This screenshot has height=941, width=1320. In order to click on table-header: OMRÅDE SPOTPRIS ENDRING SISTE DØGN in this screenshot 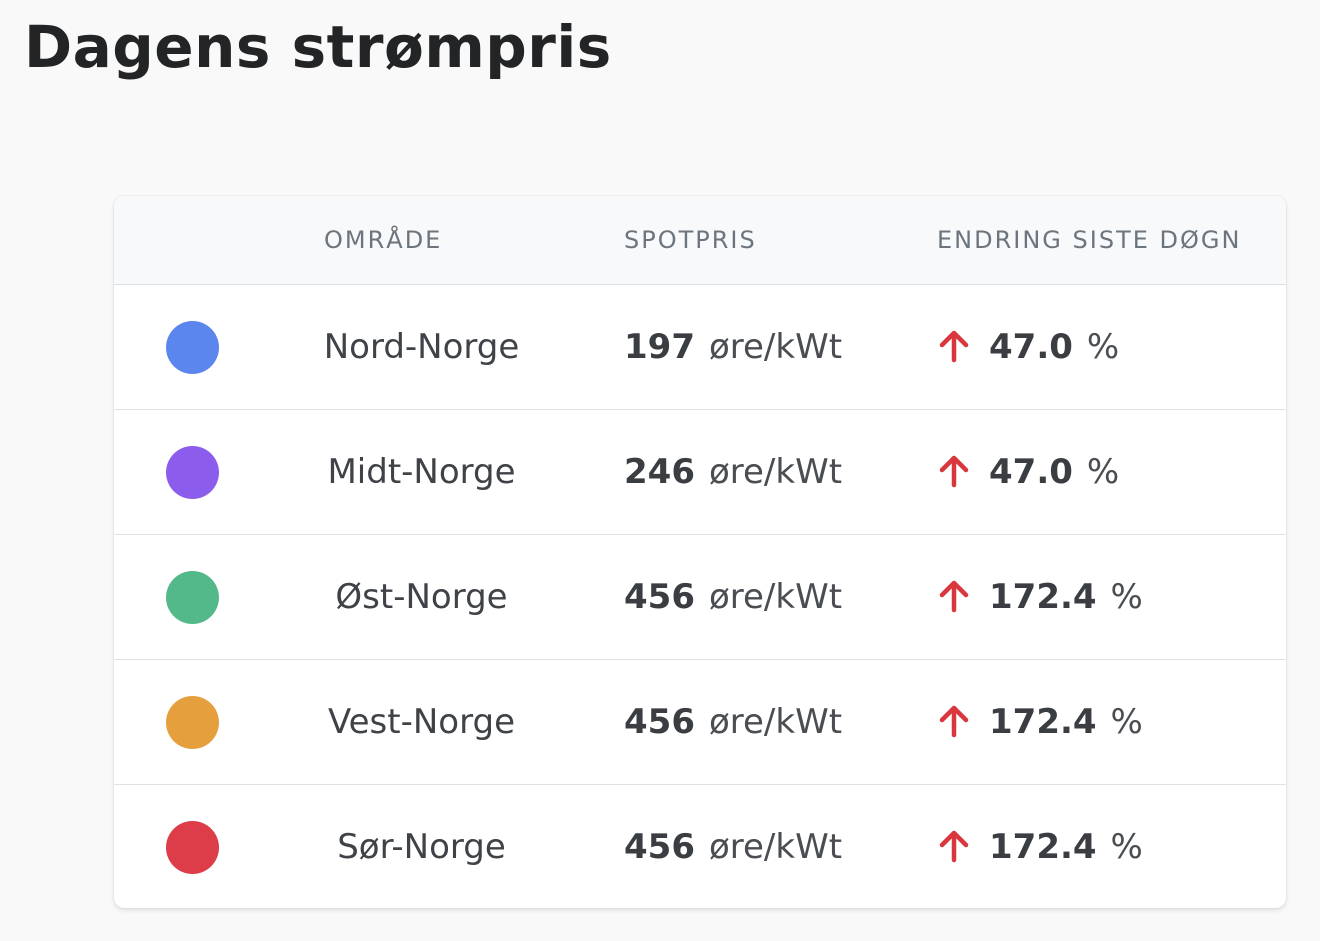, I will do `click(700, 240)`.